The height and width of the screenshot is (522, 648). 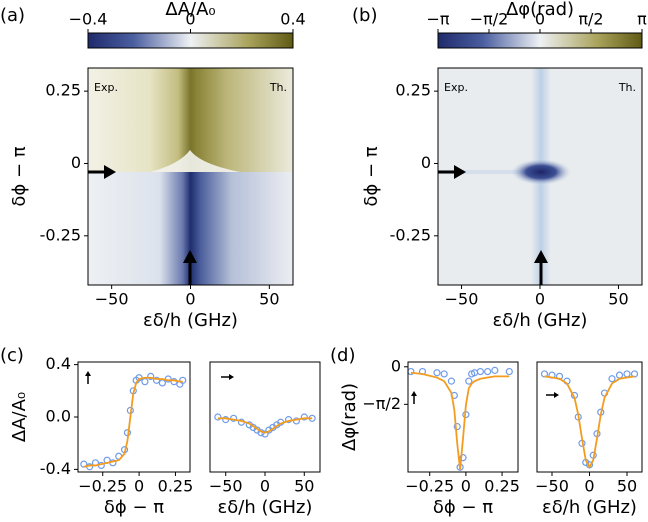 What do you see at coordinates (349, 417) in the screenshot?
I see `y-axis-label: Δφ(rad)` at bounding box center [349, 417].